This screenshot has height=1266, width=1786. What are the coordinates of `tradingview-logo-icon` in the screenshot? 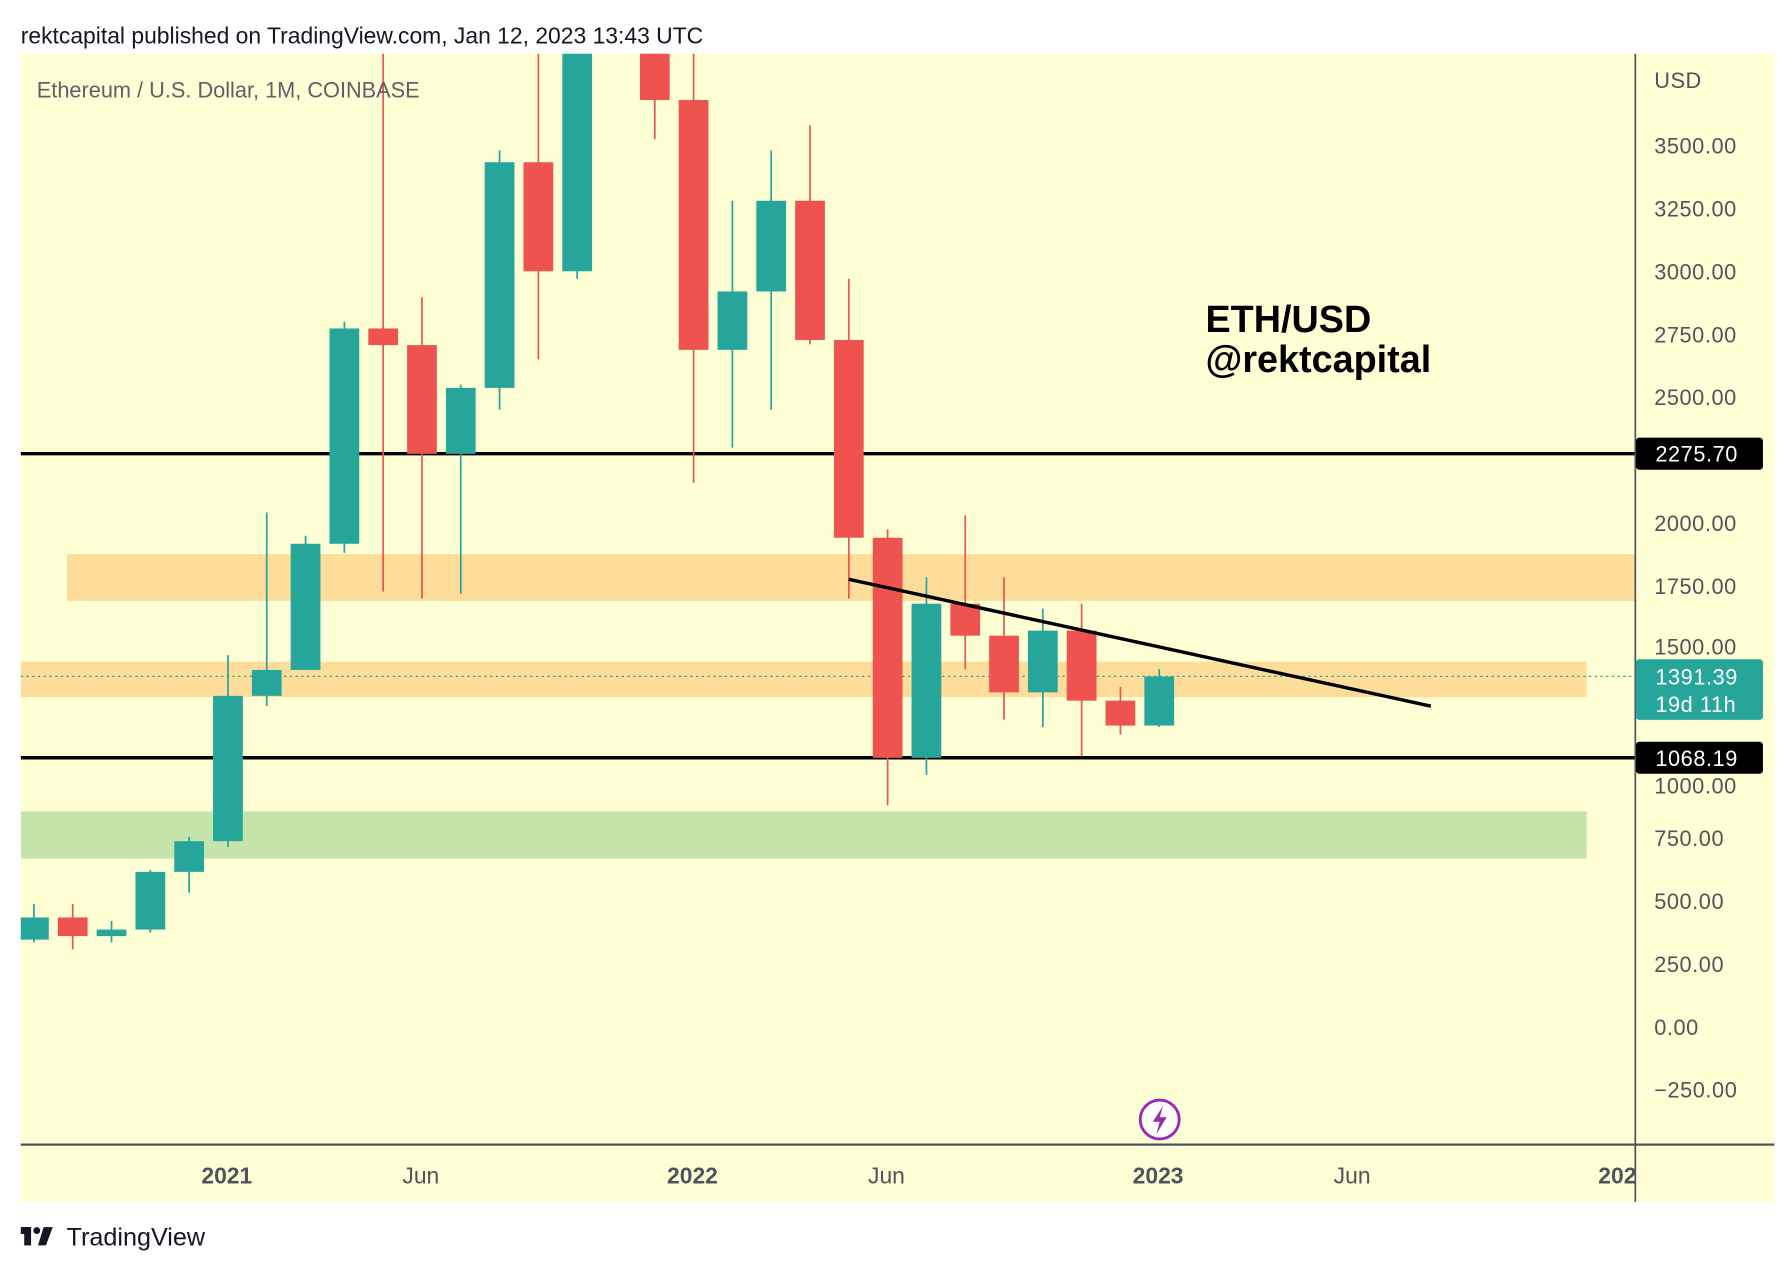 It's located at (36, 1236).